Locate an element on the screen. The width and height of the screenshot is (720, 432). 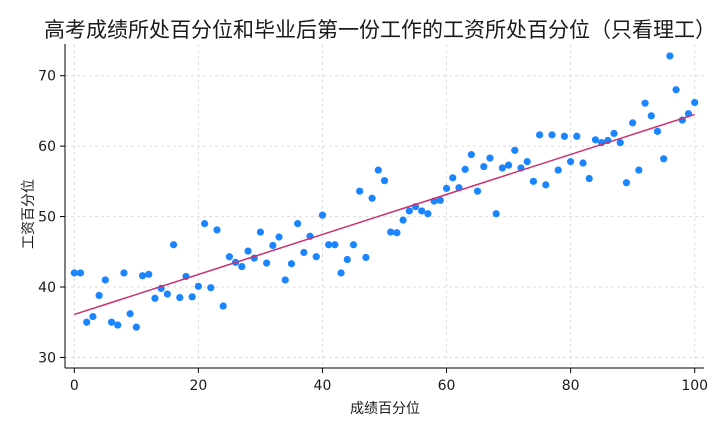
chart-title: 高考成绩所处百分位和毕业后第一份工作的工资所处百分位（只看理工） is located at coordinates (380, 30).